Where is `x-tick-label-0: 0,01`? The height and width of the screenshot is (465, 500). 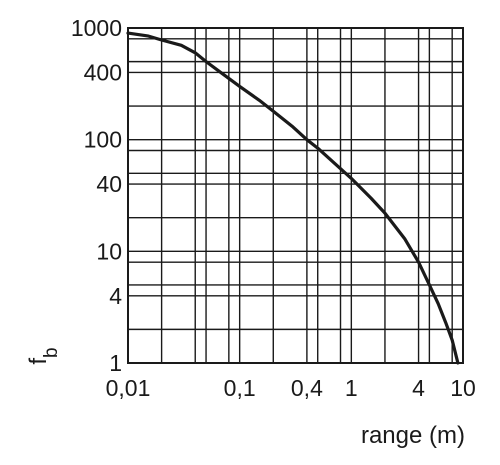
x-tick-label-0: 0,01 is located at coordinates (128, 388).